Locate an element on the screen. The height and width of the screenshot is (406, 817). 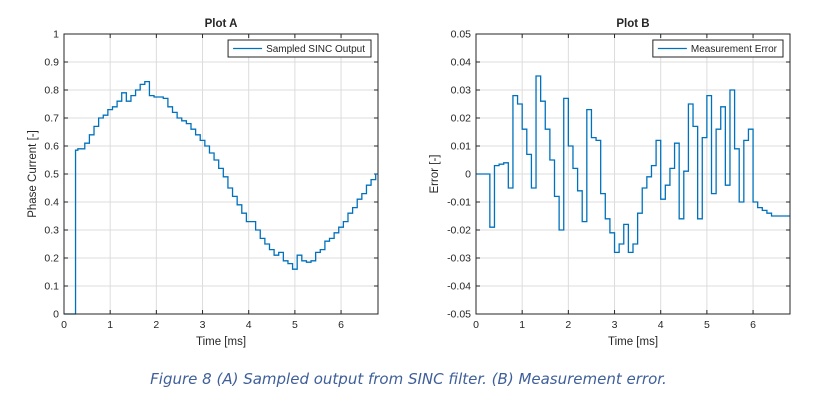
y-tick-label: 1 is located at coordinates (56, 35).